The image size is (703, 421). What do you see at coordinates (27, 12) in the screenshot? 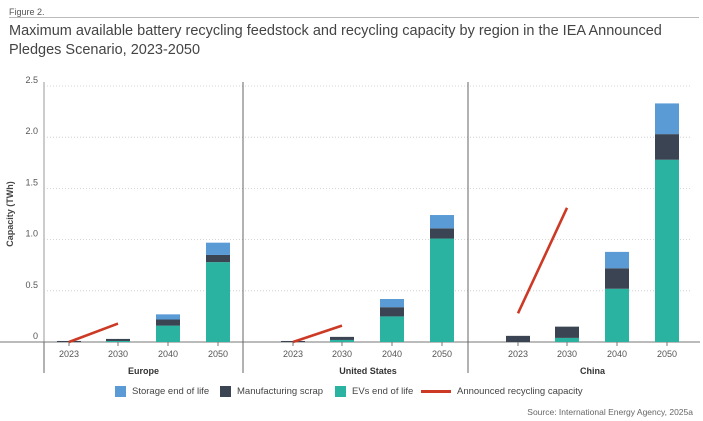
I see `figure-label: Figure 2.` at bounding box center [27, 12].